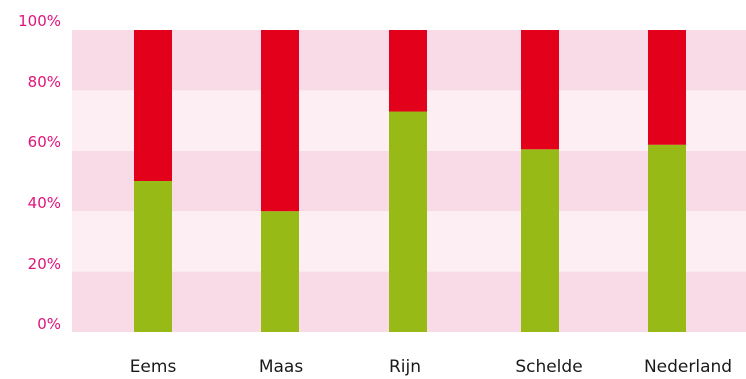 The width and height of the screenshot is (746, 379). Describe the element at coordinates (44, 203) in the screenshot. I see `y-tick-label-40: 40%` at that location.